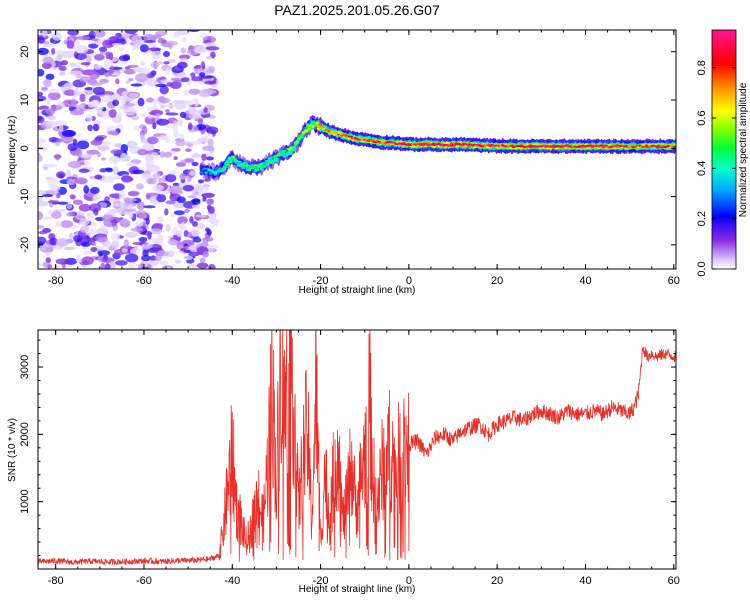  I want to click on snr-x-tick-label: -60, so click(144, 581).